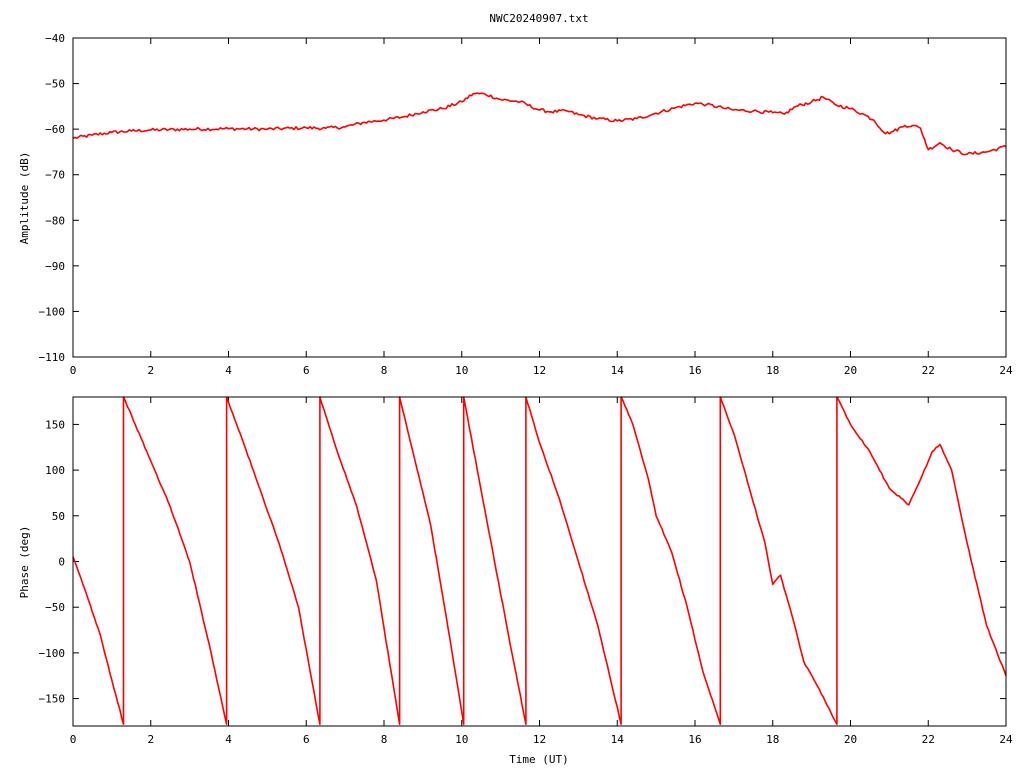 The height and width of the screenshot is (768, 1024). I want to click on phase-xtick-label: 10, so click(461, 739).